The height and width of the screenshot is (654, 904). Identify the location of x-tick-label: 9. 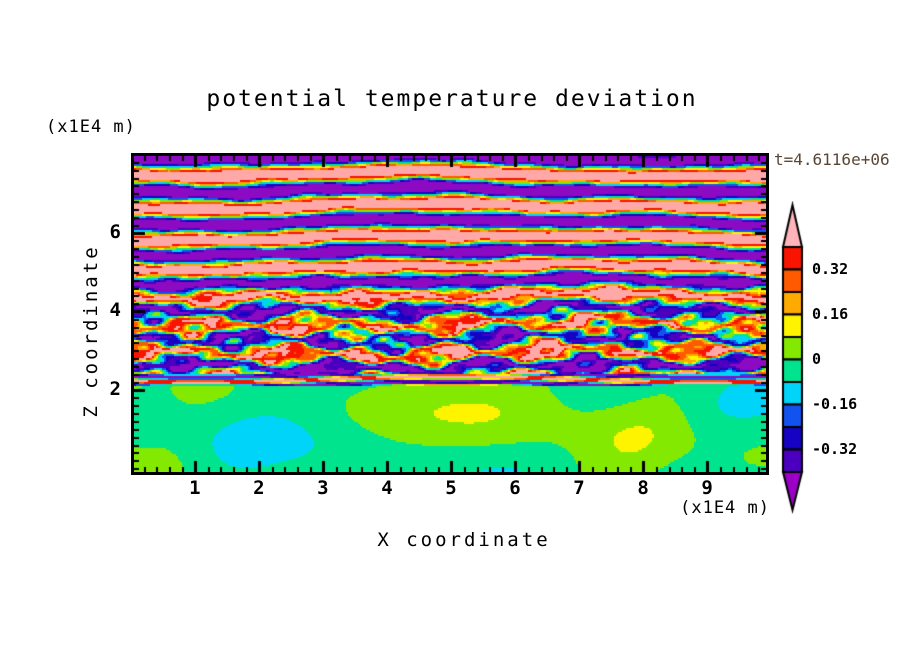
(707, 488).